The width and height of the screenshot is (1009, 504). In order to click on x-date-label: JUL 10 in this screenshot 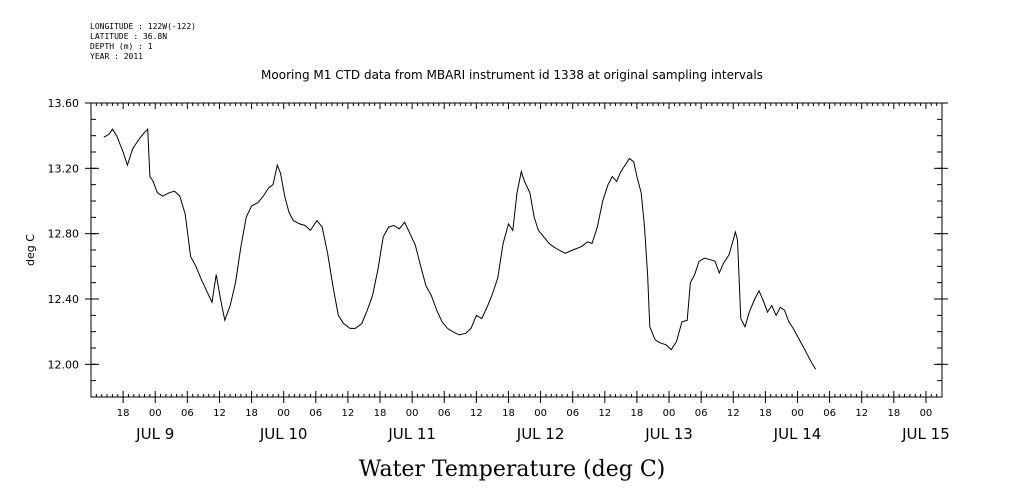, I will do `click(283, 434)`.